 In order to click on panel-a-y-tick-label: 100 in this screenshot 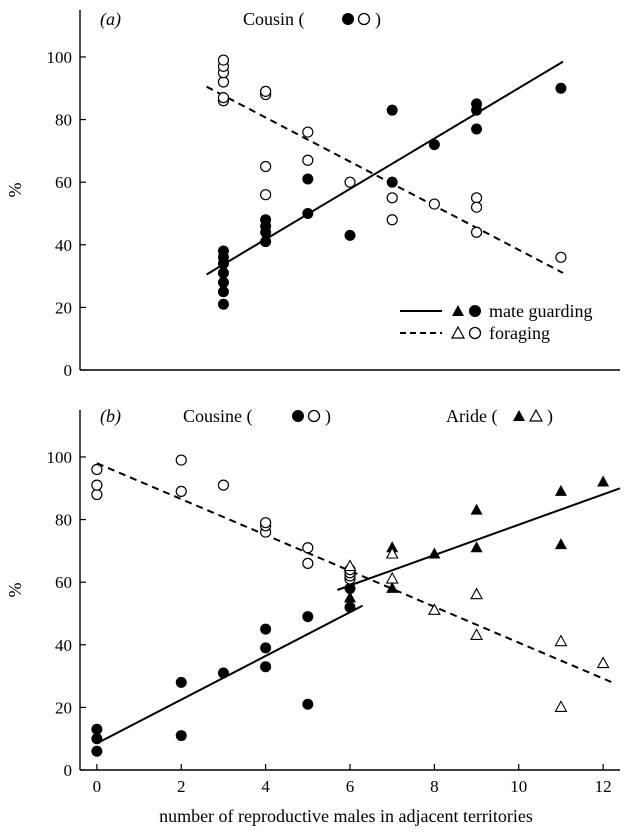, I will do `click(60, 57)`.